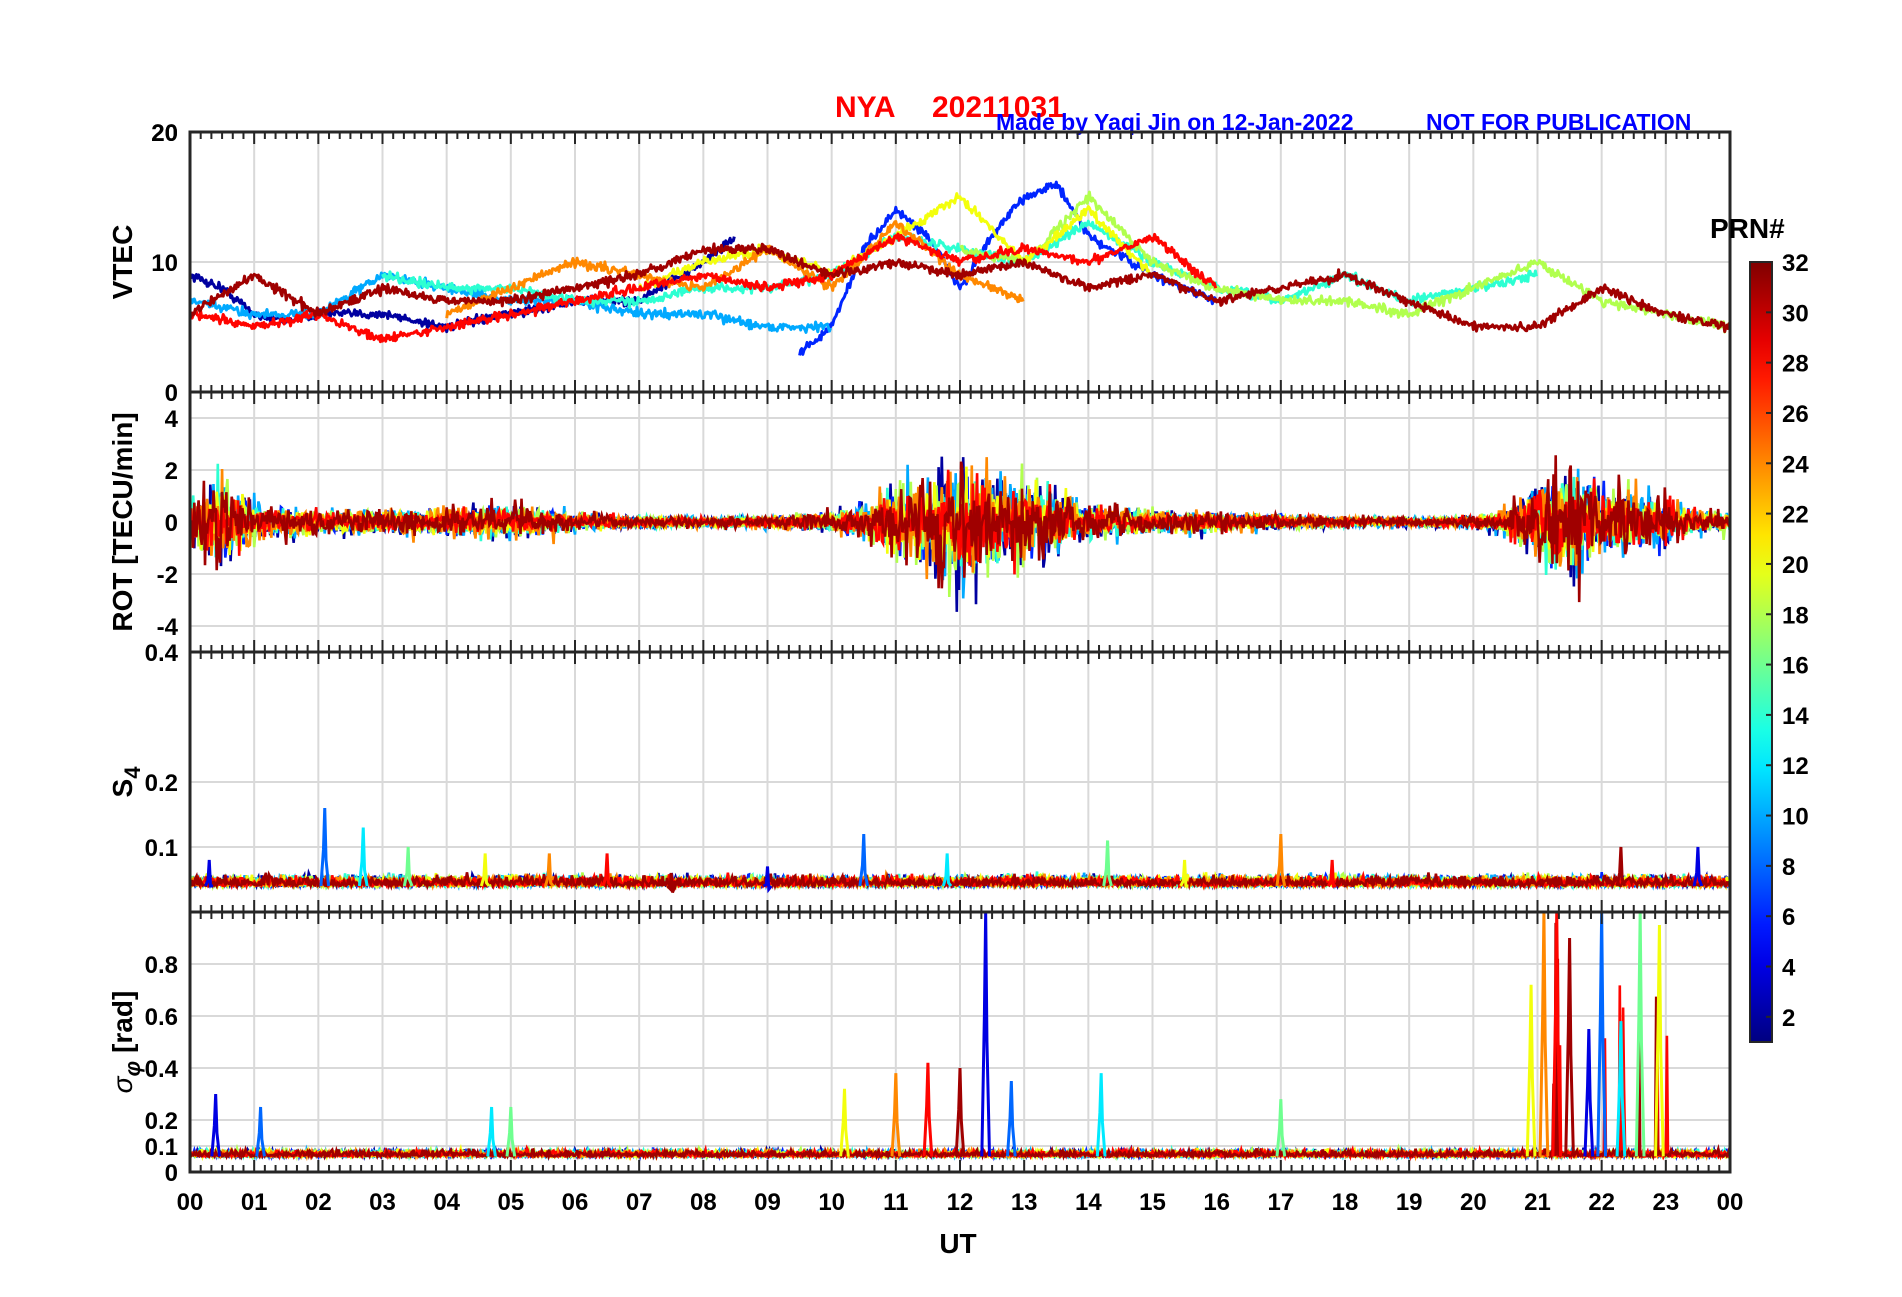  Describe the element at coordinates (1761, 652) in the screenshot. I see `colorbar-bar` at that location.